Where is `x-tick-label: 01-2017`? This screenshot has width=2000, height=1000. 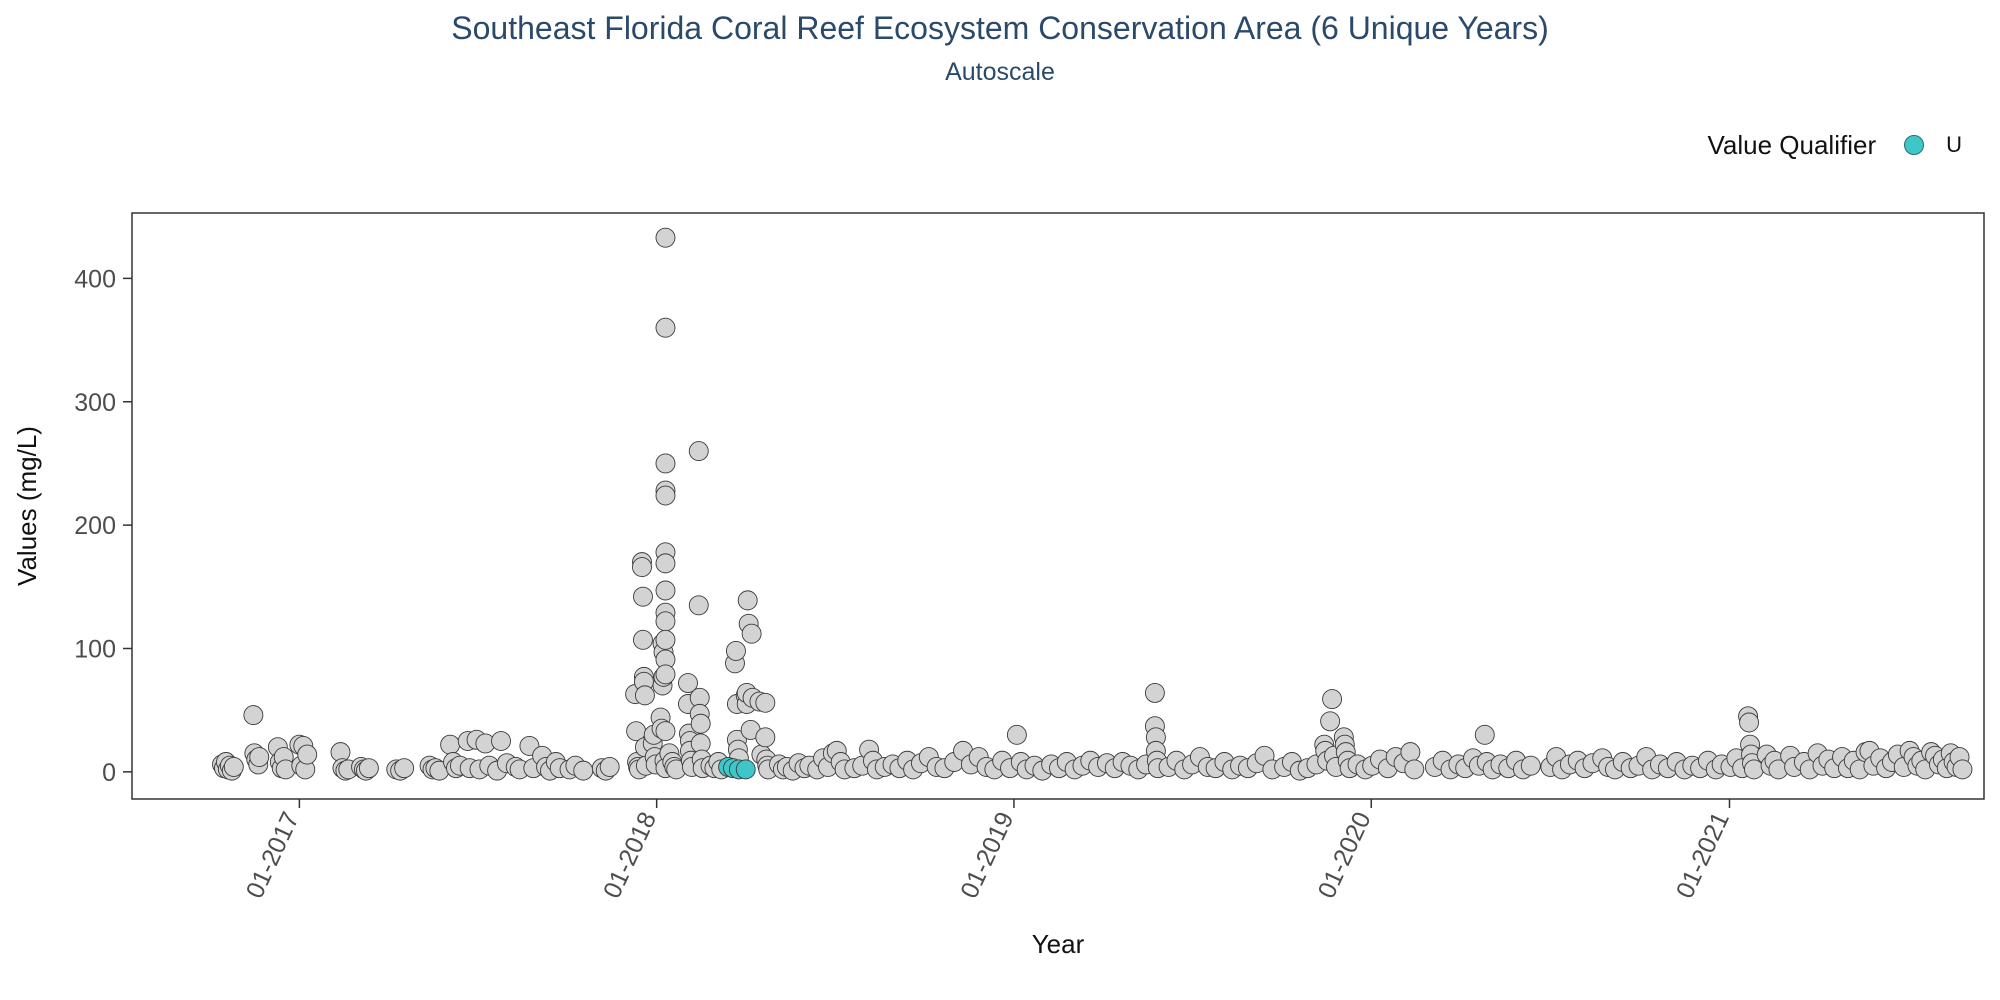 x-tick-label: 01-2017 is located at coordinates (273, 855).